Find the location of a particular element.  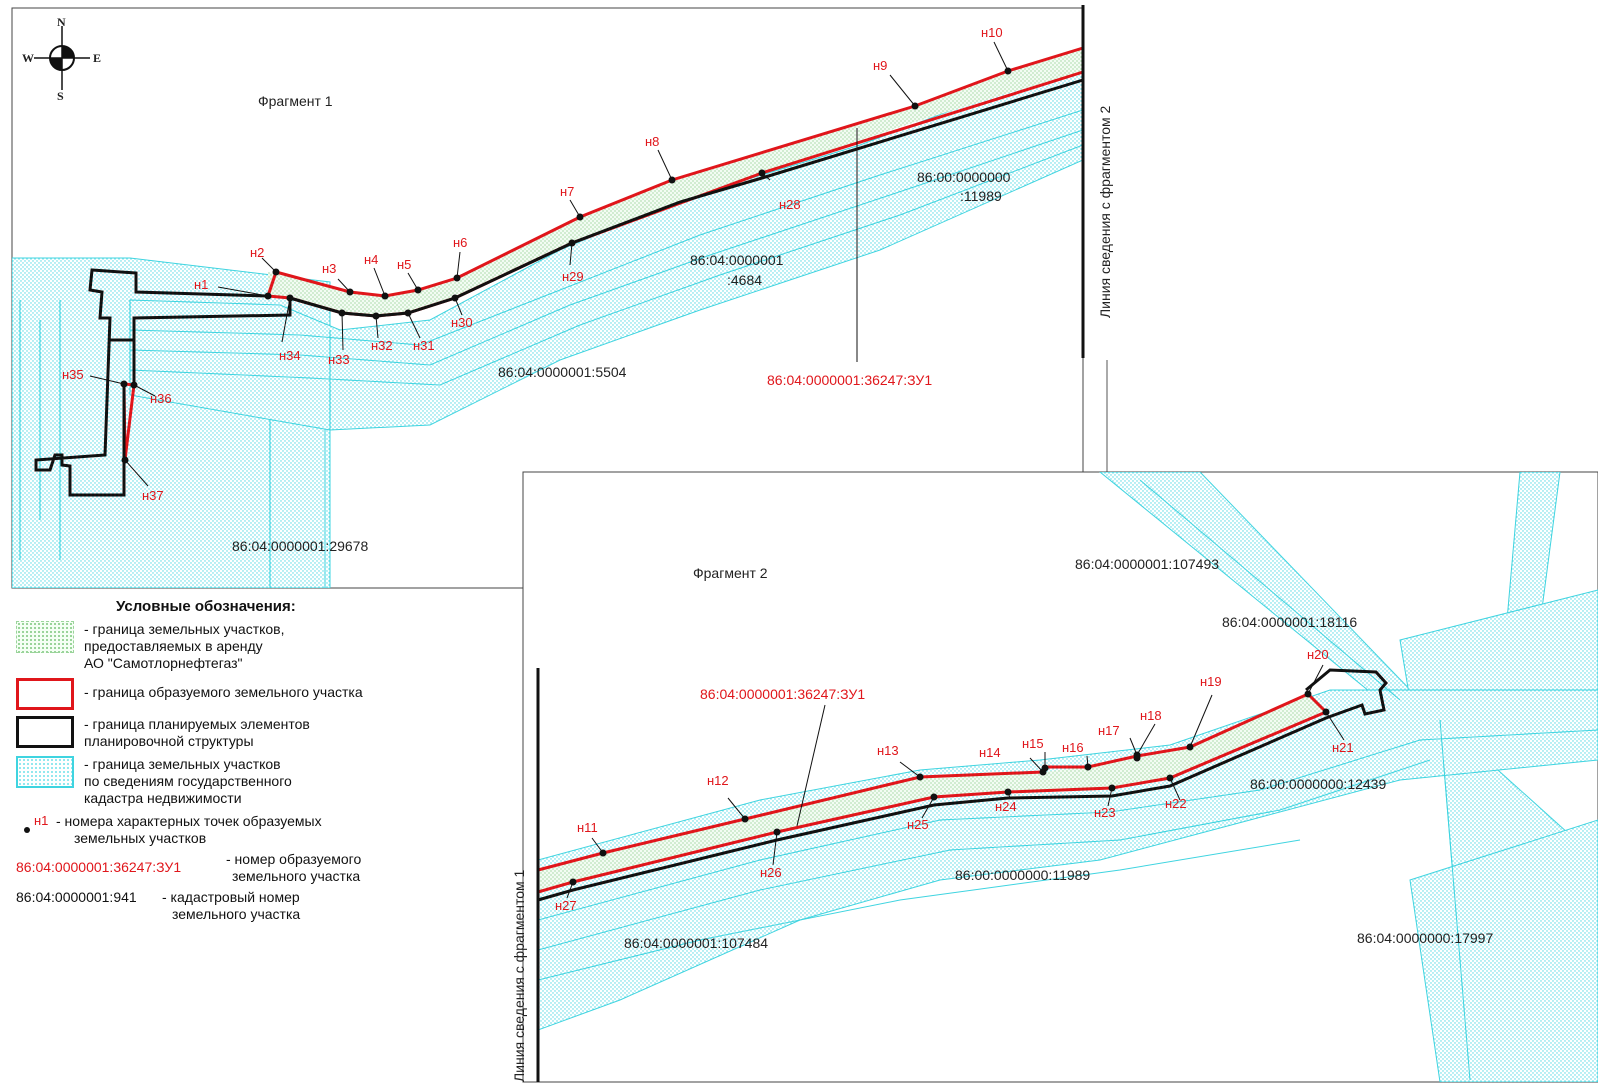

point-label: н16 is located at coordinates (1073, 747).